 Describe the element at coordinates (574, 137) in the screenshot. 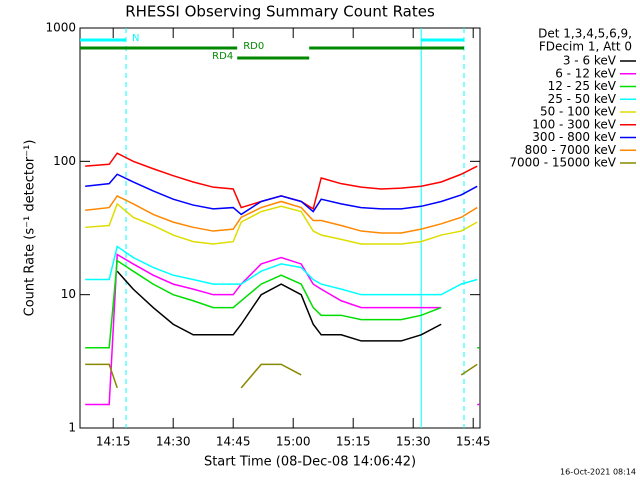

I see `legend-label: 300 - 800 keV` at that location.